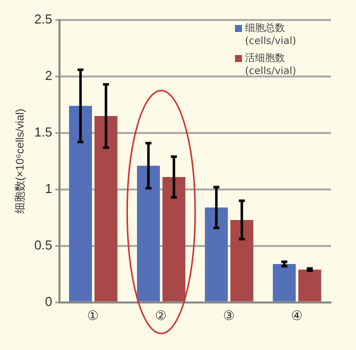 This screenshot has height=350, width=356. I want to click on y-tick-label: 1, so click(48, 188).